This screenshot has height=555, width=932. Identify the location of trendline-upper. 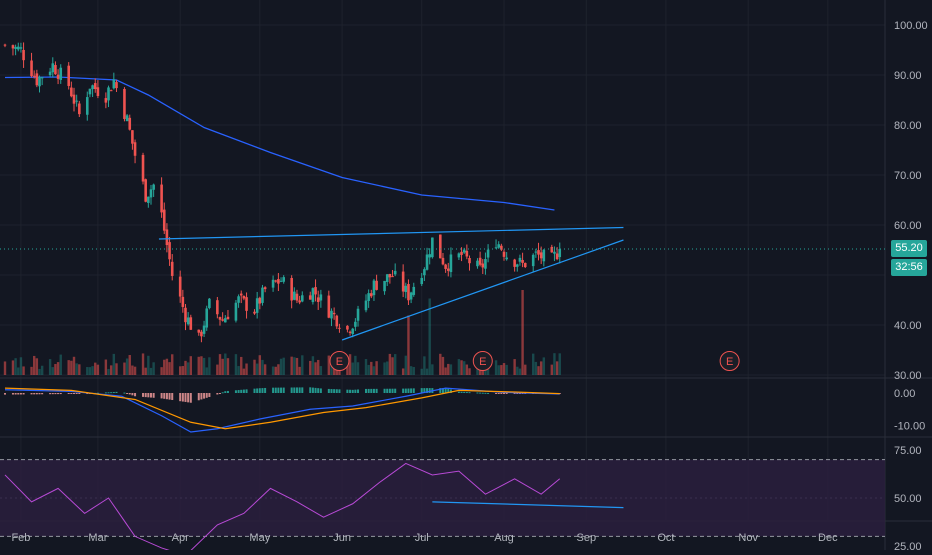
(391, 233).